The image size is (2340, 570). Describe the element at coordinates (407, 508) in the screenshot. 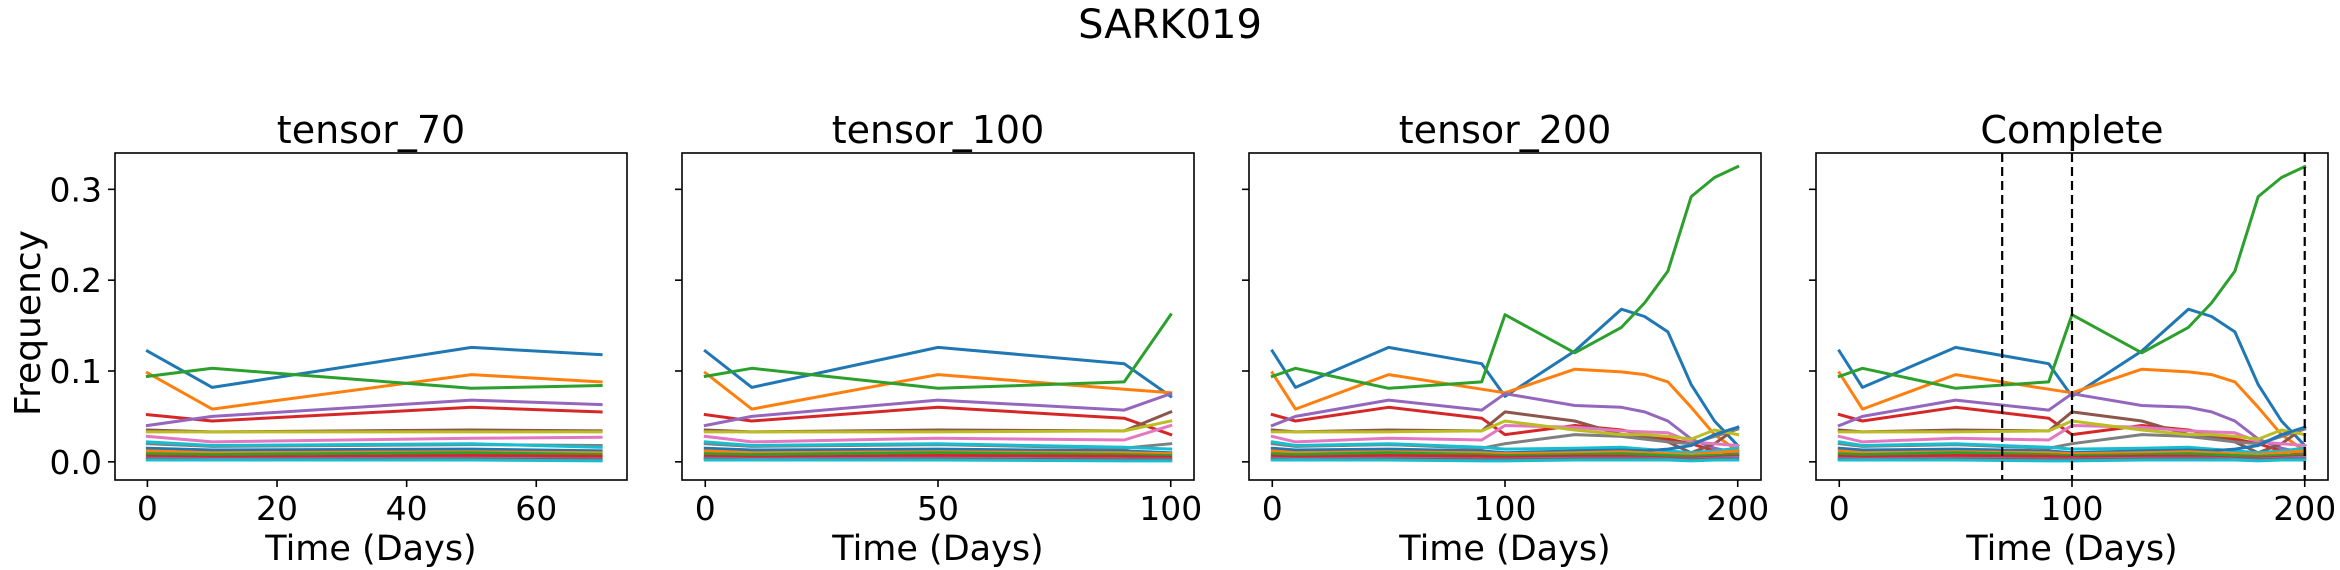

I see `x-tick-label: 40` at that location.